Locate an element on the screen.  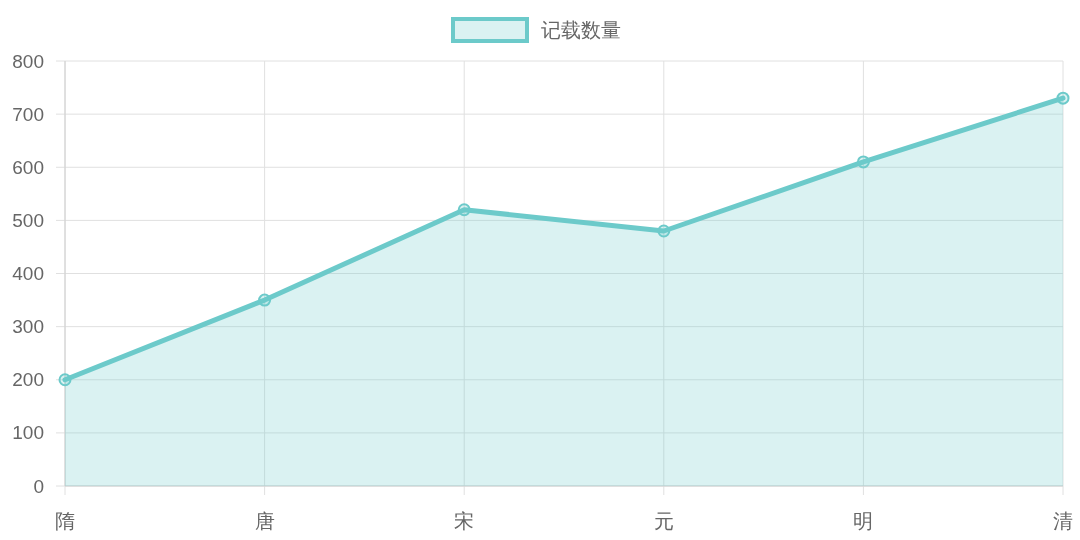
x-tick-label: 清 is located at coordinates (1063, 521).